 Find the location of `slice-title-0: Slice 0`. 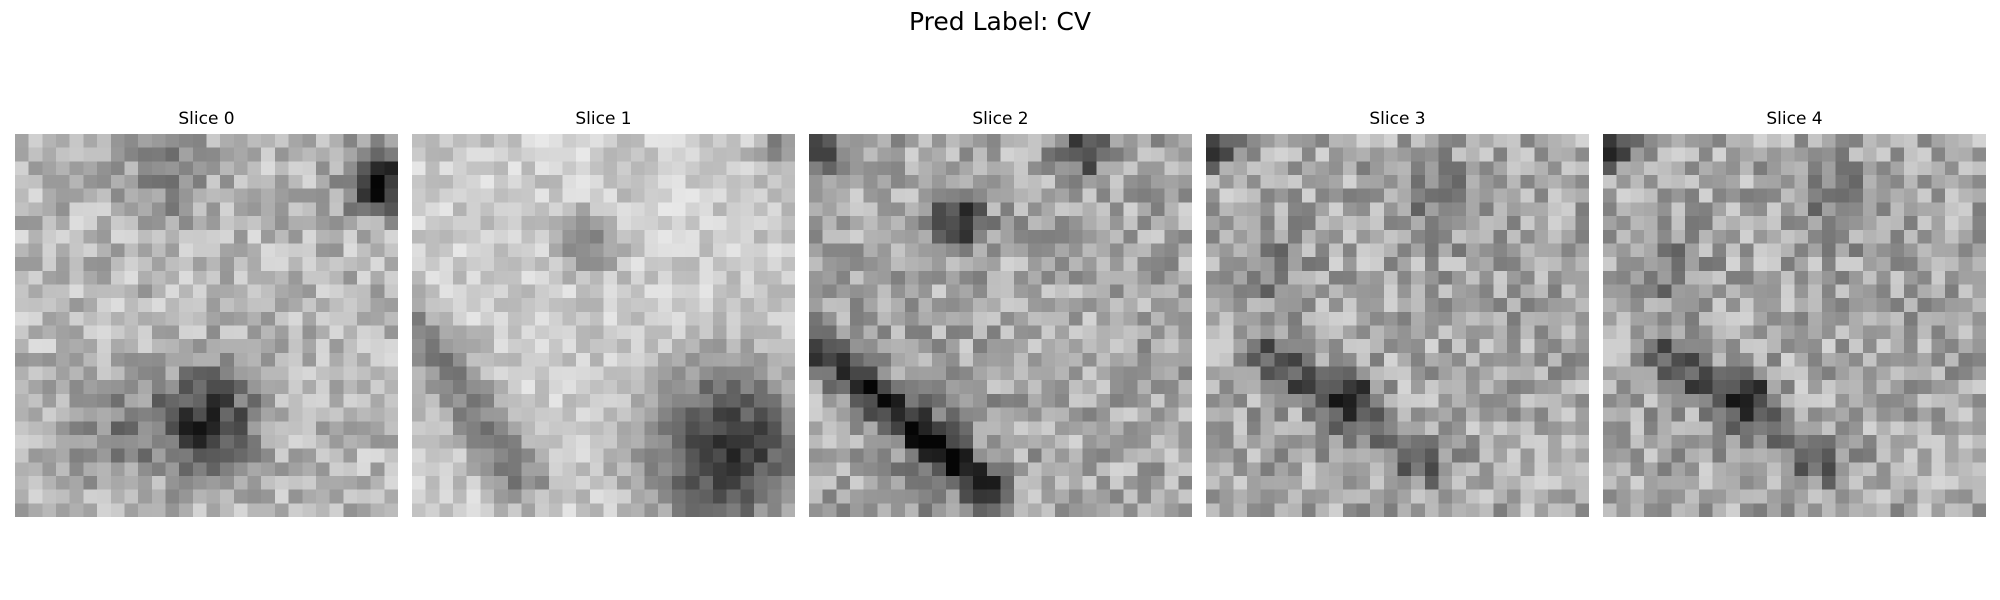

slice-title-0: Slice 0 is located at coordinates (206, 119).